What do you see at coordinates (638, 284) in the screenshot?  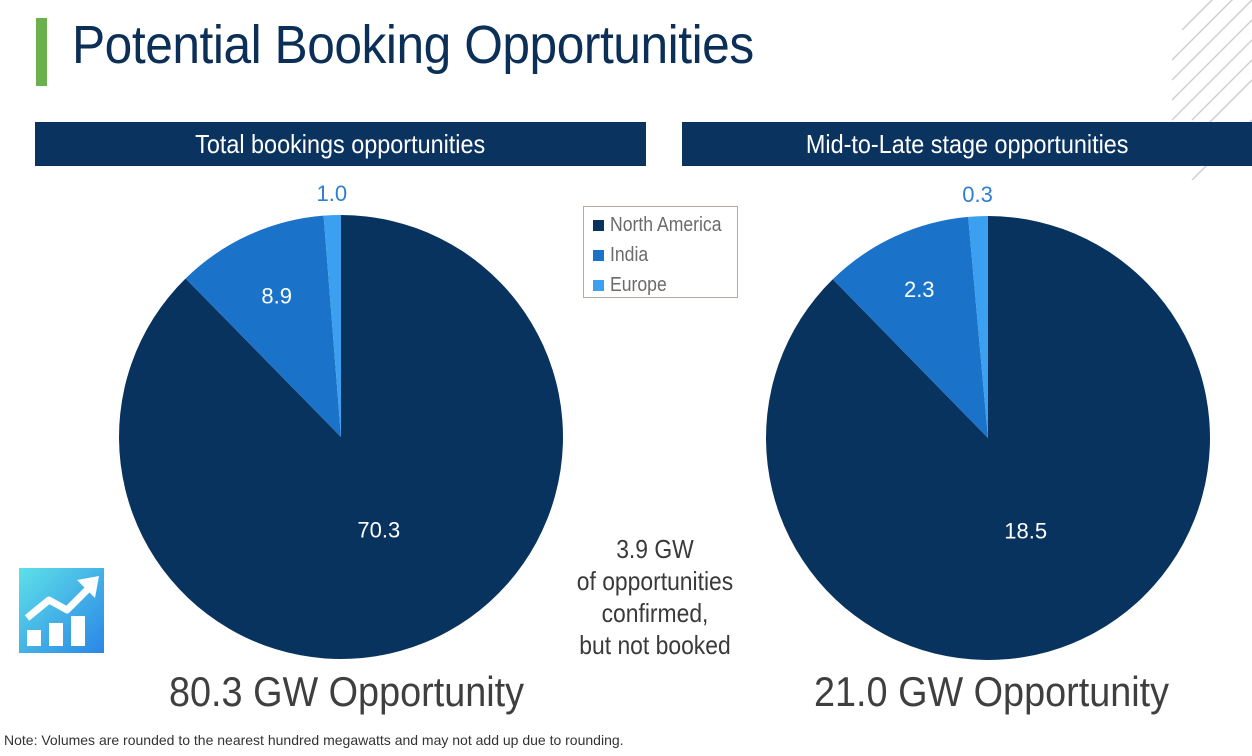 I see `legend-label-europe: Europe` at bounding box center [638, 284].